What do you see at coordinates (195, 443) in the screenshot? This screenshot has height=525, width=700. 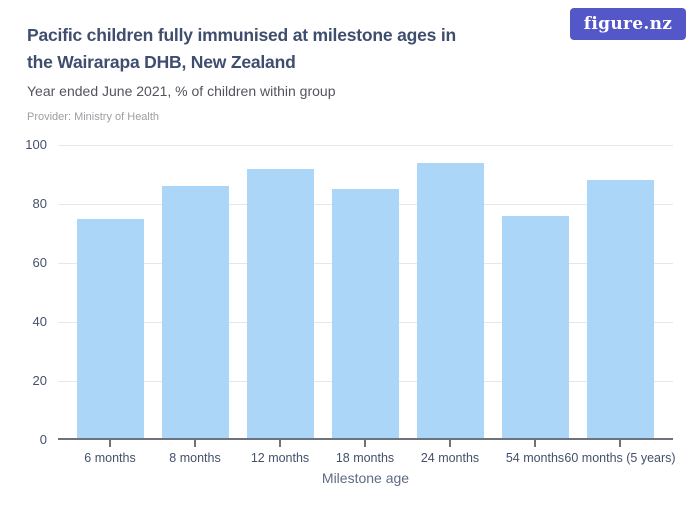 I see `x-axis-tick-8-months` at bounding box center [195, 443].